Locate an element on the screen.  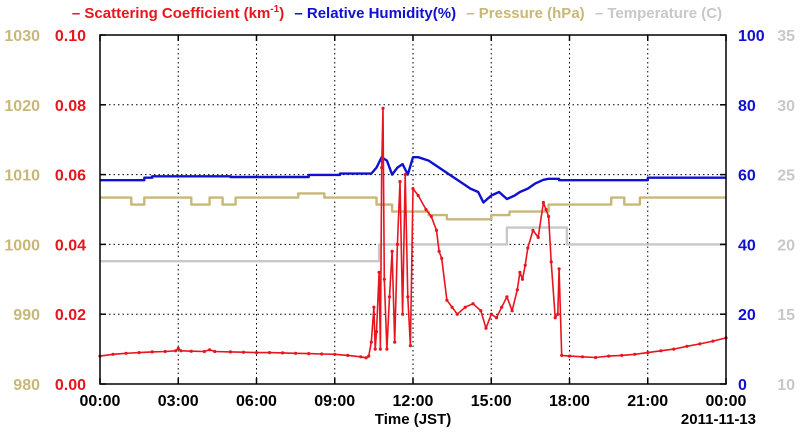
y-tick-label-temperature: 20 is located at coordinates (786, 245).